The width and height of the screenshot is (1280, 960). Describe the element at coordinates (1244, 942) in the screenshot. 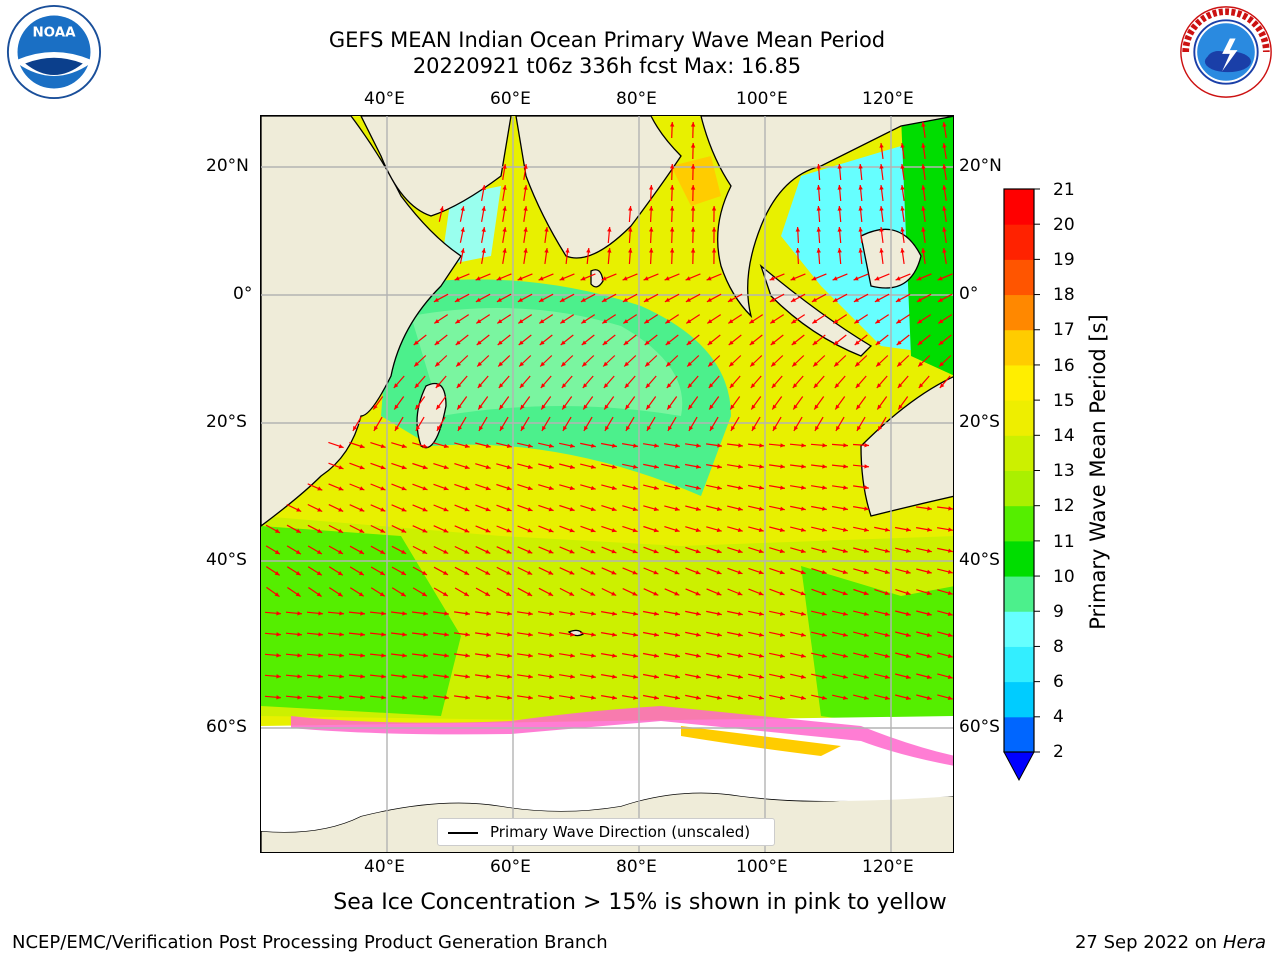

I see `footer-machine: Hera` at that location.